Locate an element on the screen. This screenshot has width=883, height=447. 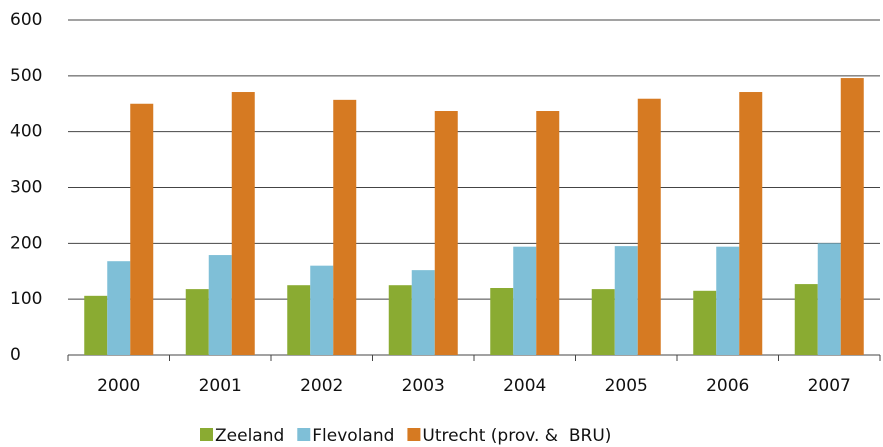
x-tick-label: 2005 is located at coordinates (626, 386).